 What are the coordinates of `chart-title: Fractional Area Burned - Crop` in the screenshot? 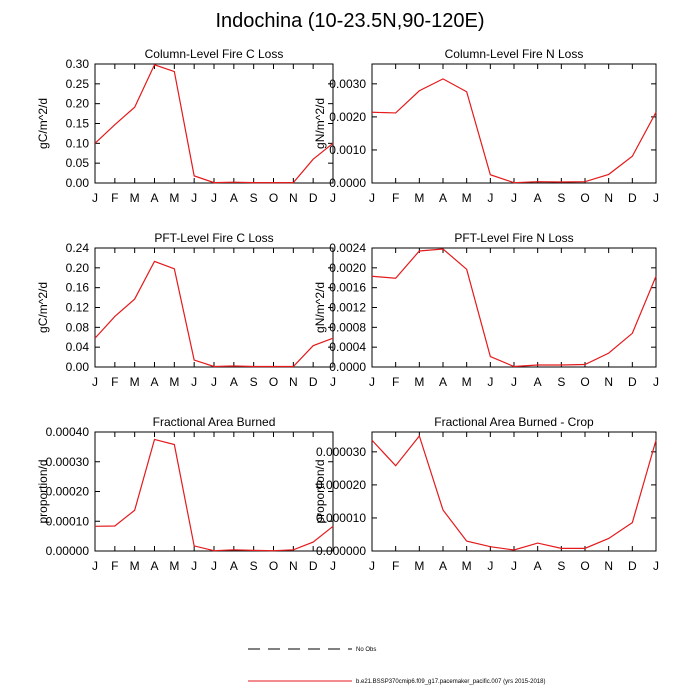 It's located at (514, 422).